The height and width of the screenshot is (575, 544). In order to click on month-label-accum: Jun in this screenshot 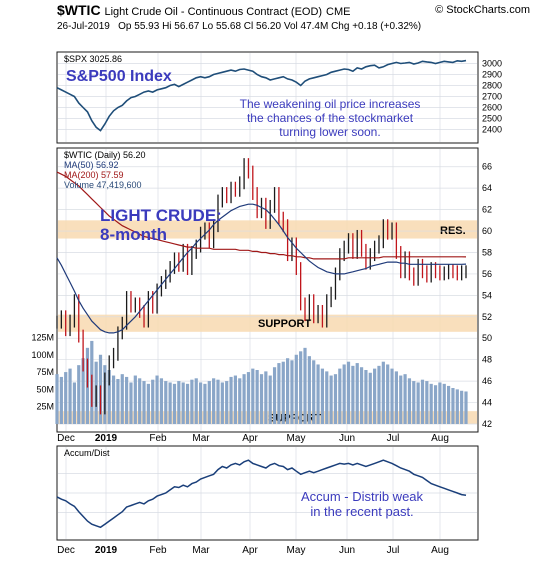, I will do `click(347, 550)`.